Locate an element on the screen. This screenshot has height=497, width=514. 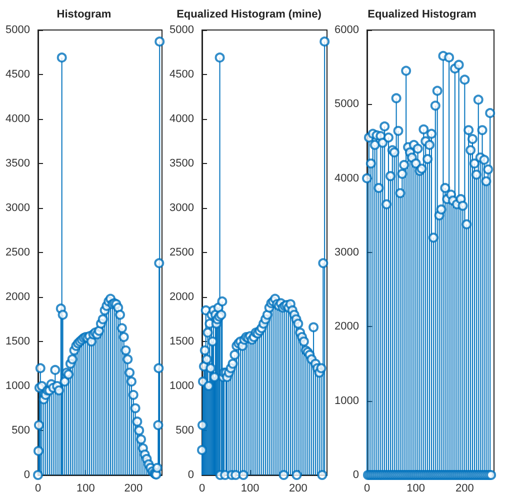
chart-title: Histogram is located at coordinates (84, 14).